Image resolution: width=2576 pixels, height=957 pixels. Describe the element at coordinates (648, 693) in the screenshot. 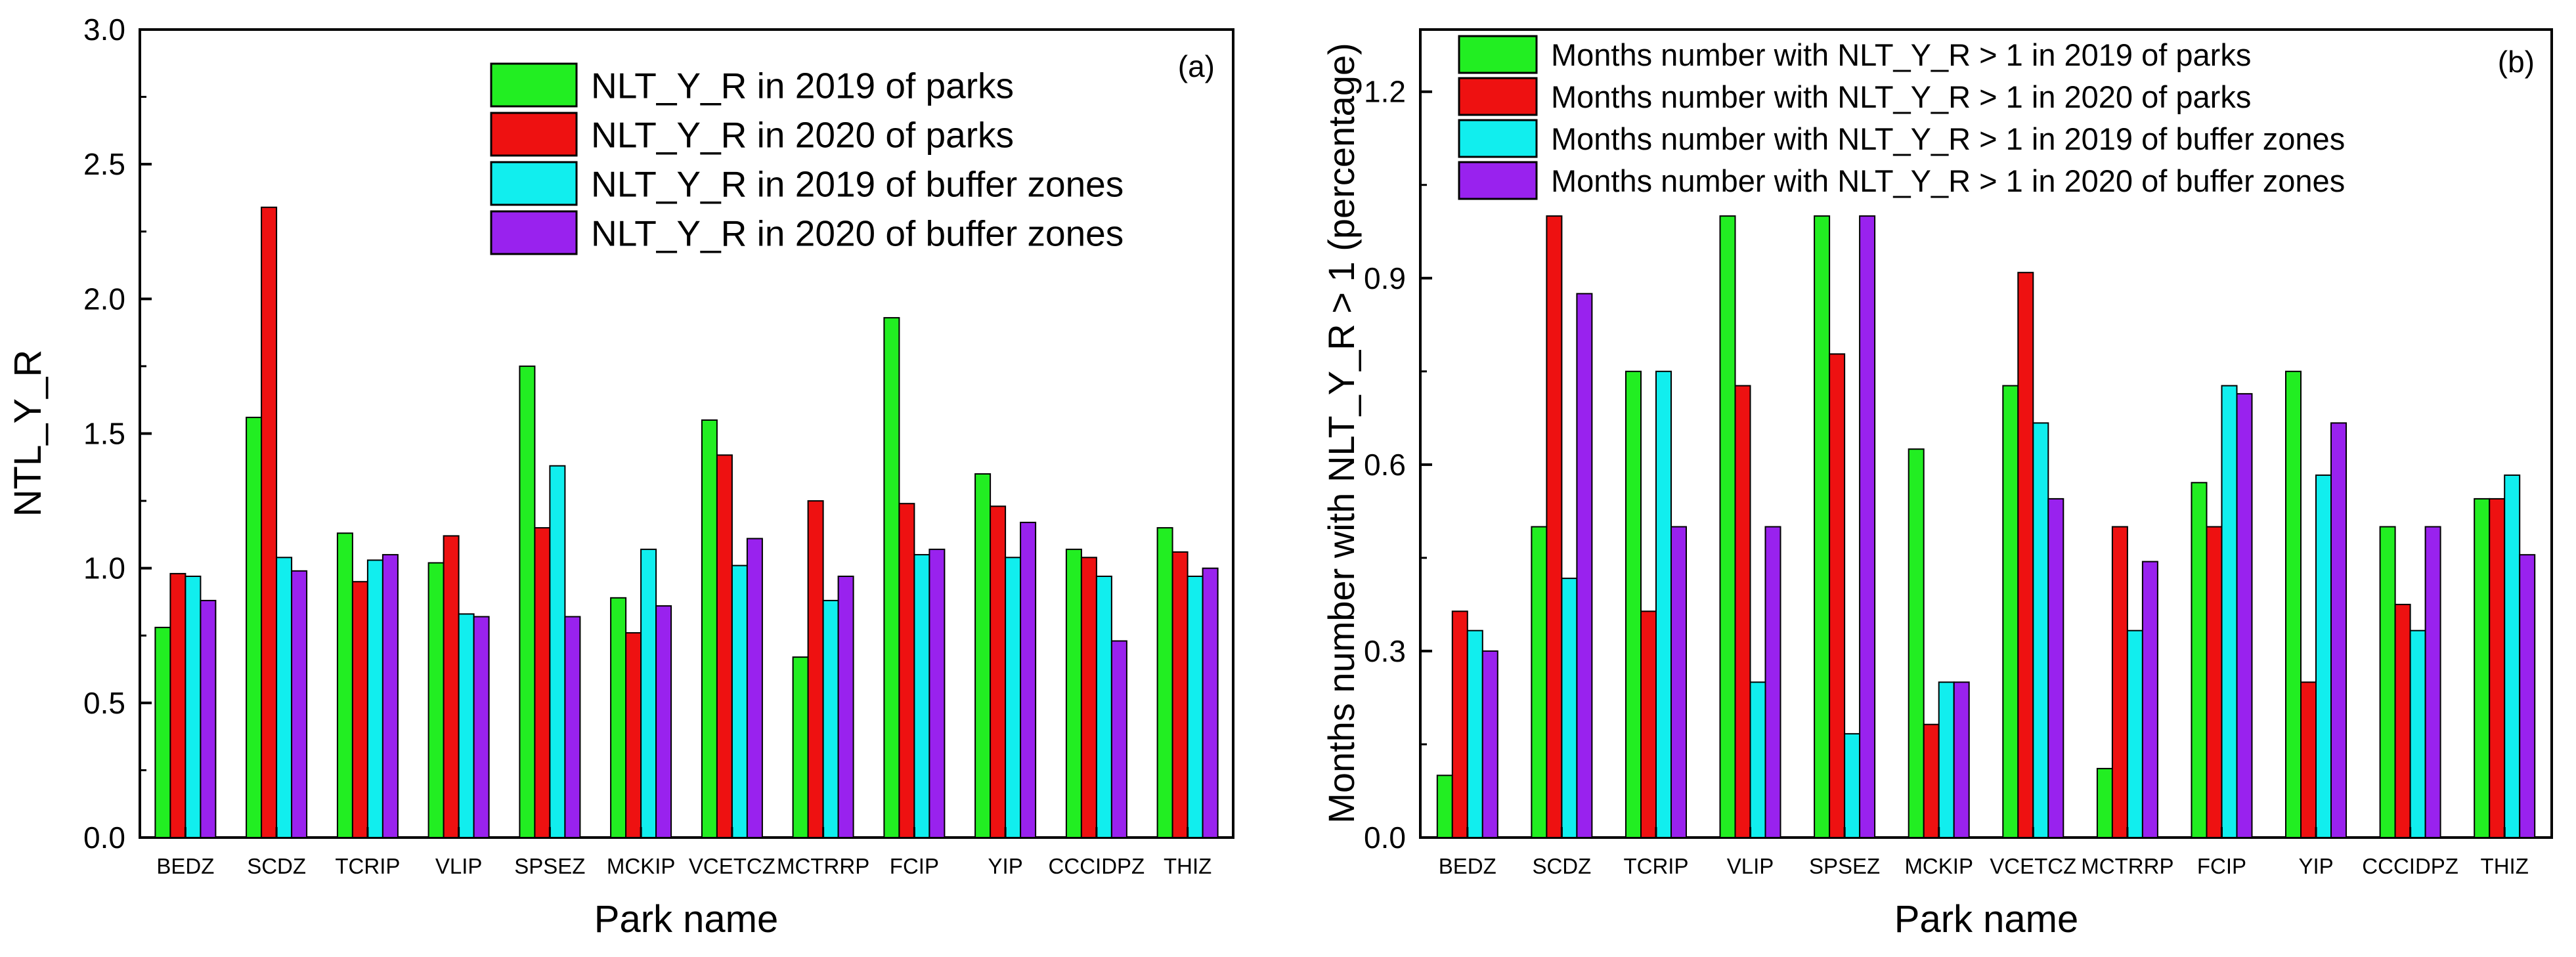

I see `bar-mckip-s3` at that location.